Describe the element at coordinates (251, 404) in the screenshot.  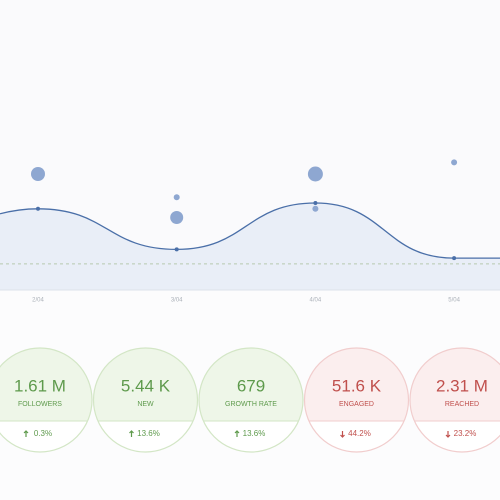
I see `stat-label: GROWTH RATE` at that location.